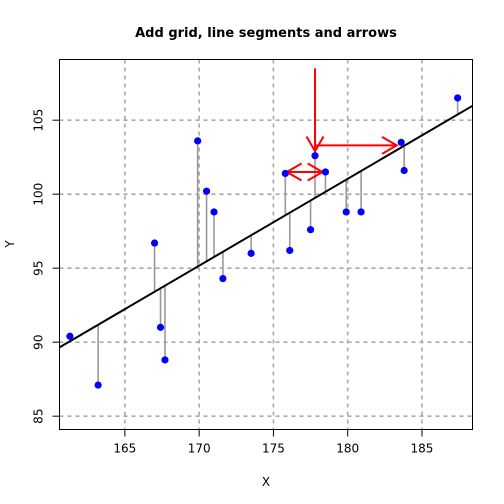  What do you see at coordinates (124, 449) in the screenshot?
I see `x-tick-label: 165` at bounding box center [124, 449].